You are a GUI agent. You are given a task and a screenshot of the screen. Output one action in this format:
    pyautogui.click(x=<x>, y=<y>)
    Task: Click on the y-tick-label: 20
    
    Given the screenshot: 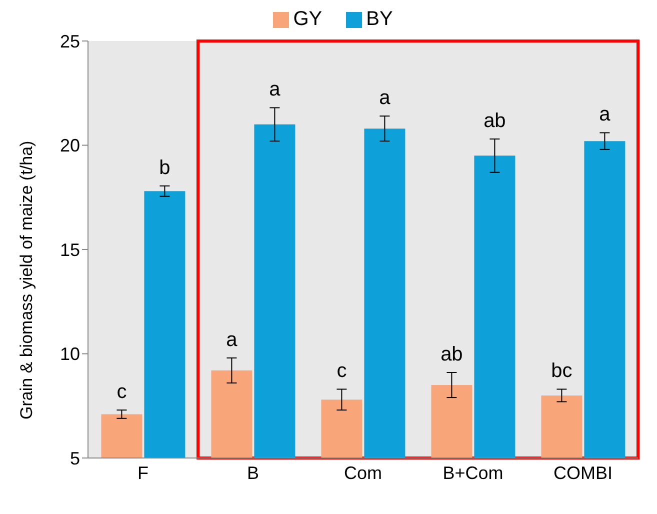 What is the action you would take?
    pyautogui.click(x=70, y=146)
    